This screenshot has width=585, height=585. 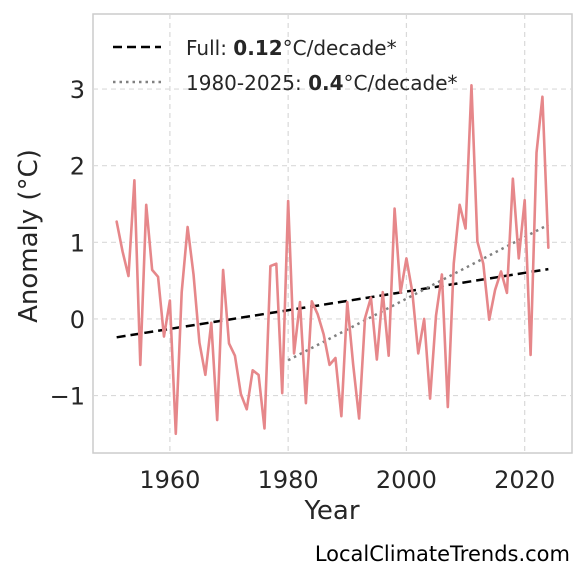 What do you see at coordinates (406, 480) in the screenshot?
I see `x-tick-label: 2000` at bounding box center [406, 480].